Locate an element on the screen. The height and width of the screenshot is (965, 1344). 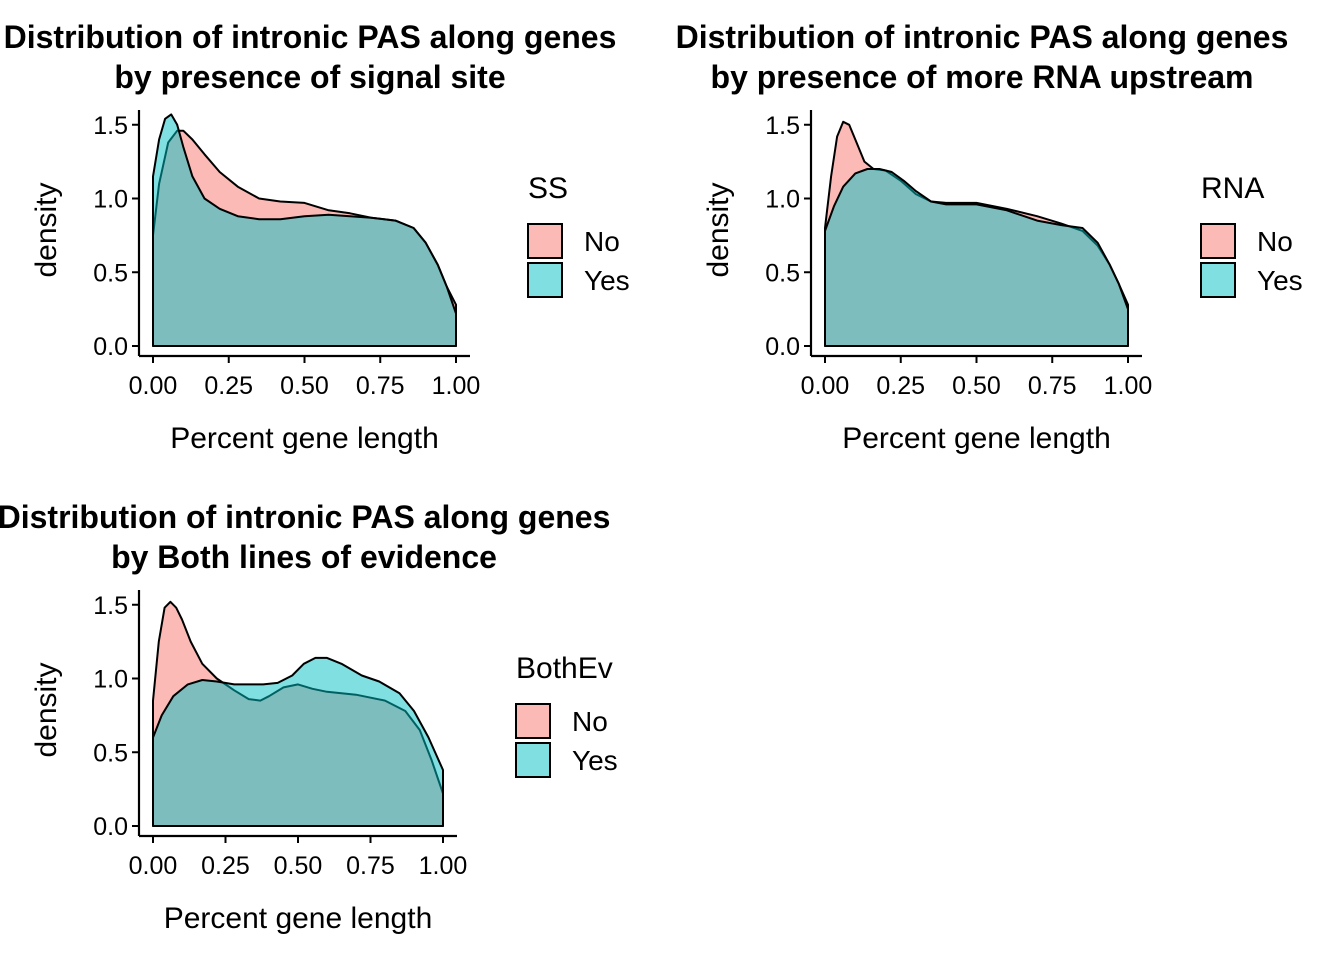
legend-title: SS is located at coordinates (548, 188).